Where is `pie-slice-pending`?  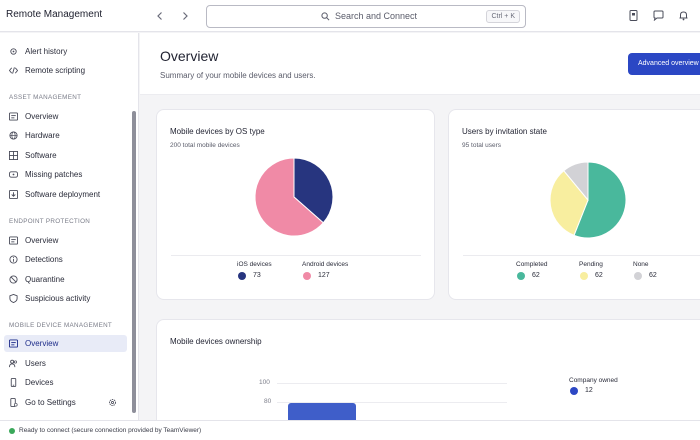 pie-slice-pending is located at coordinates (569, 203).